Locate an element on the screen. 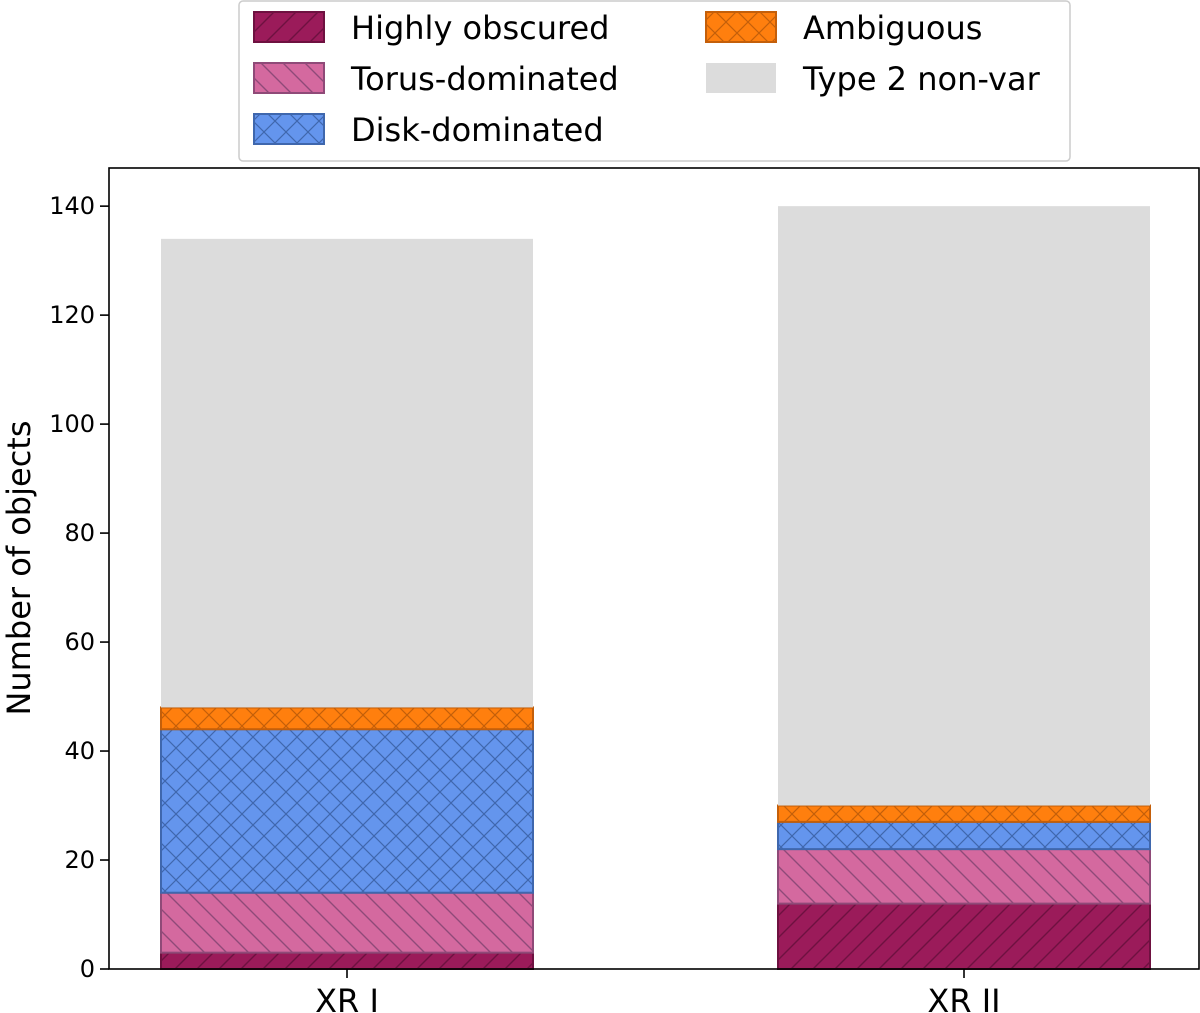 This screenshot has height=1013, width=1200. bar-xr-i-type-2-non-var is located at coordinates (347, 473).